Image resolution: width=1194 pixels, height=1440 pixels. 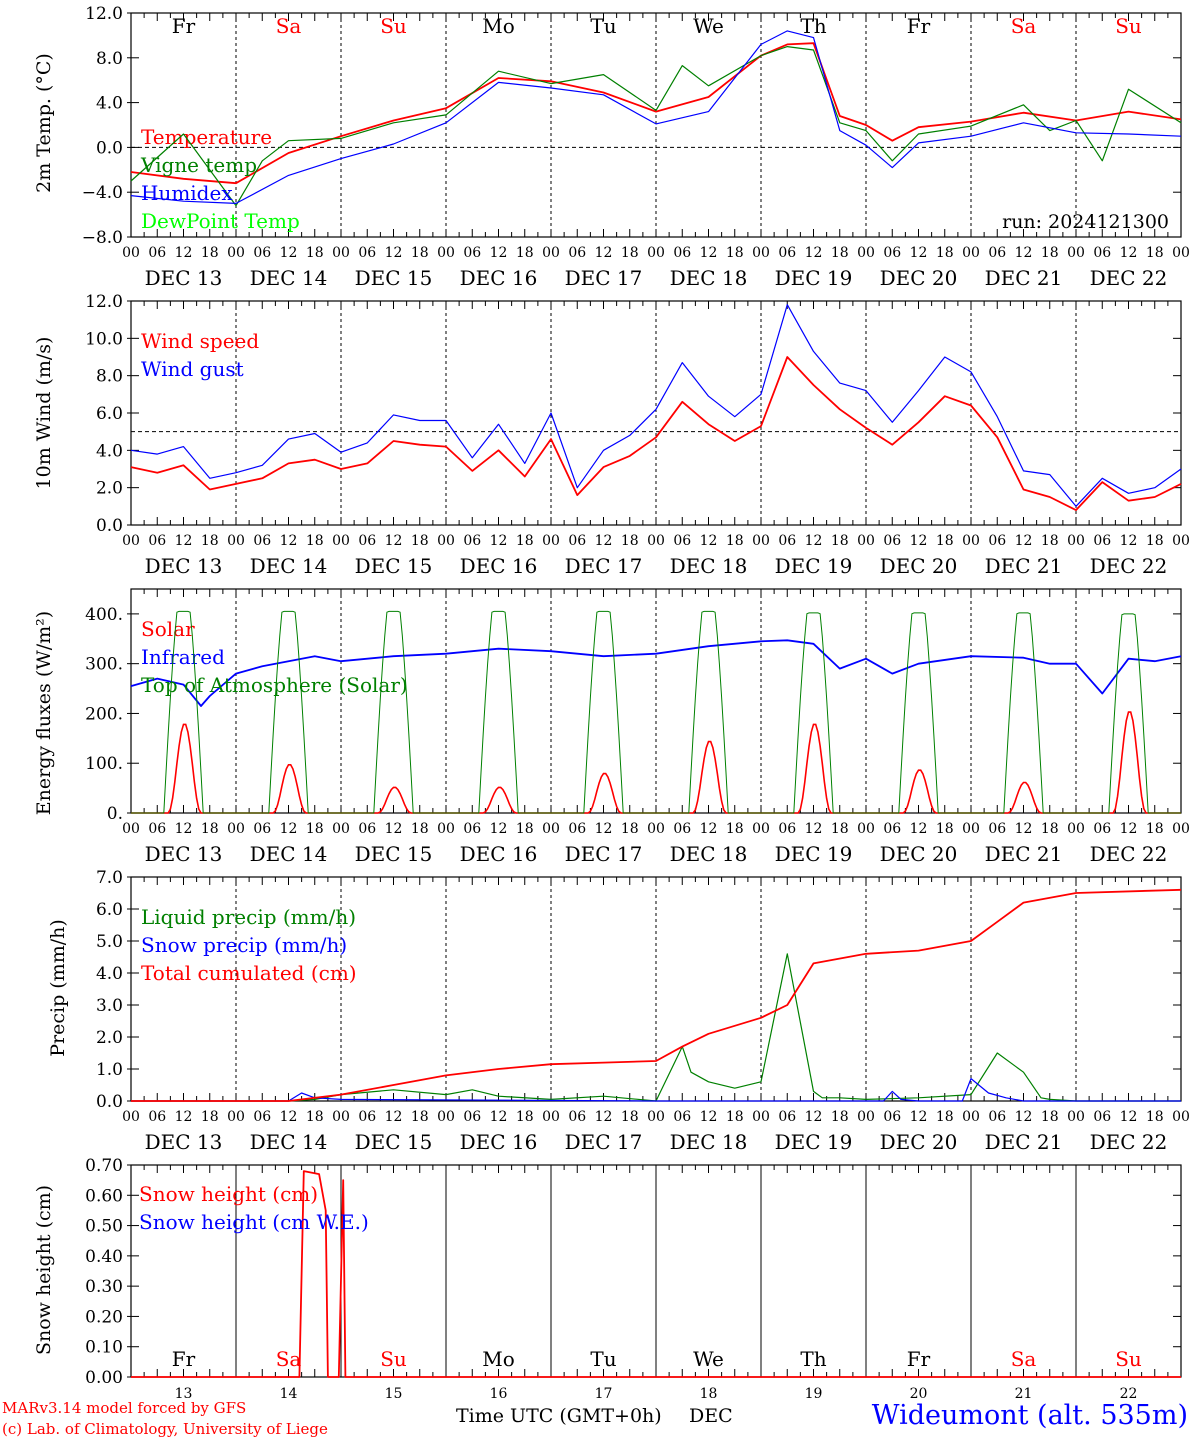 What do you see at coordinates (249, 973) in the screenshot?
I see `legend-entry: Total cumulated (cm)` at bounding box center [249, 973].